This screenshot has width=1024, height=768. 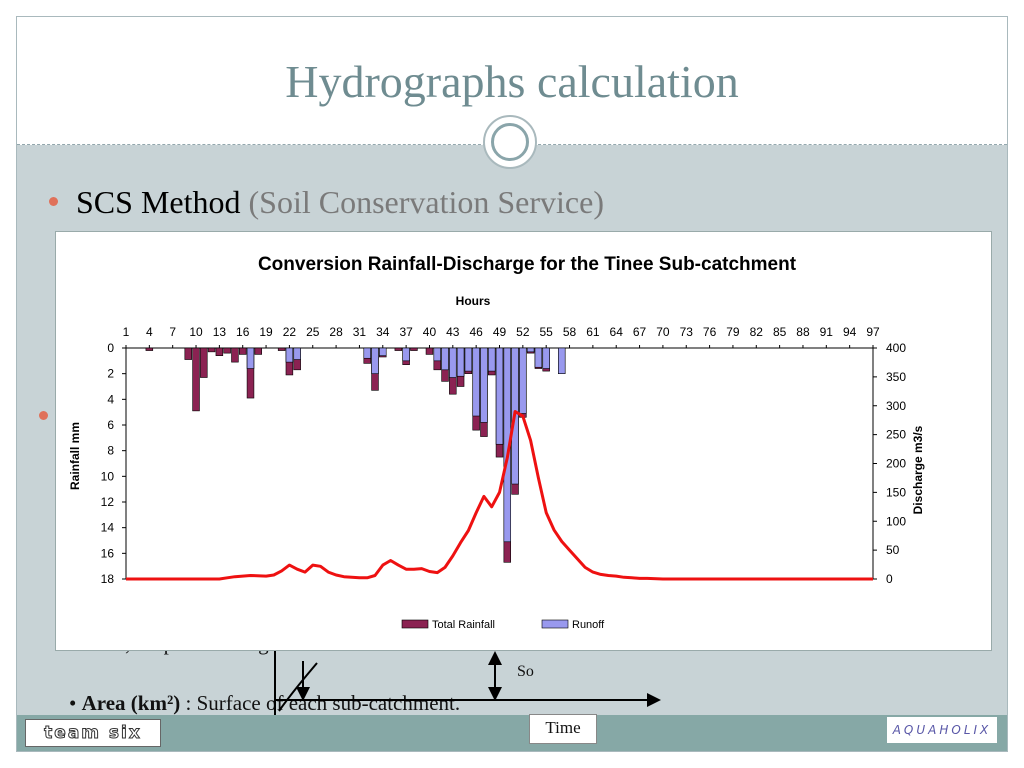 What do you see at coordinates (220, 332) in the screenshot?
I see `x-tick-label: 13` at bounding box center [220, 332].